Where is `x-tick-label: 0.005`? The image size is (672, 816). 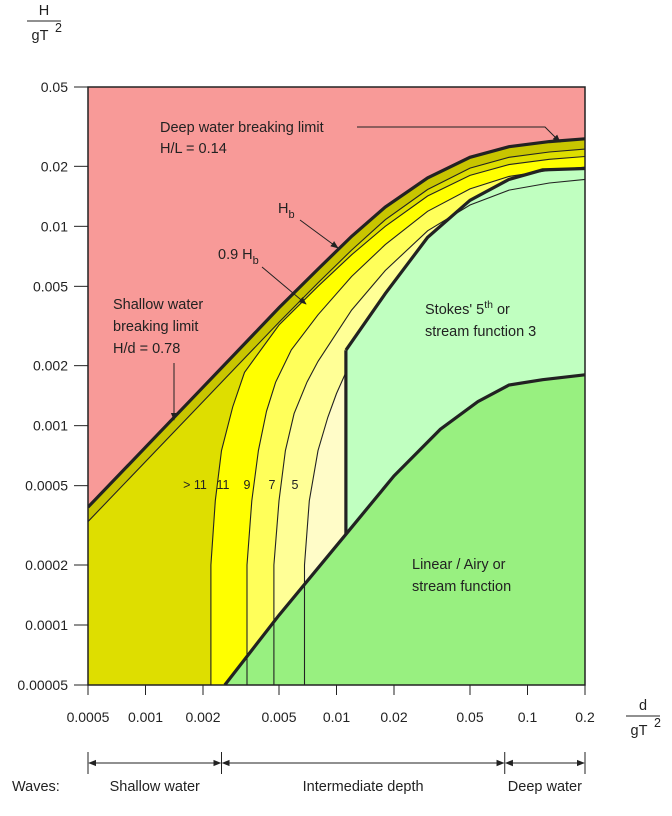 x-tick-label: 0.005 is located at coordinates (278, 717).